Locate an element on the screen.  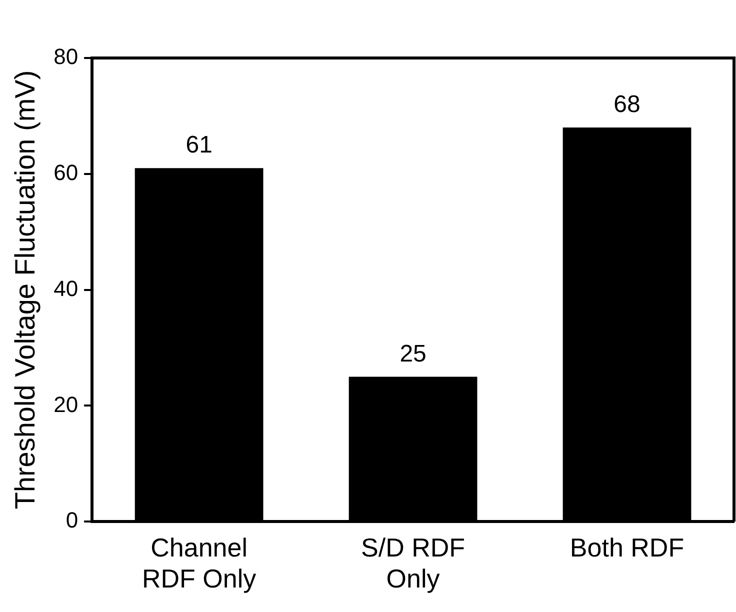
y-tick-label: 80 is located at coordinates (66, 57).